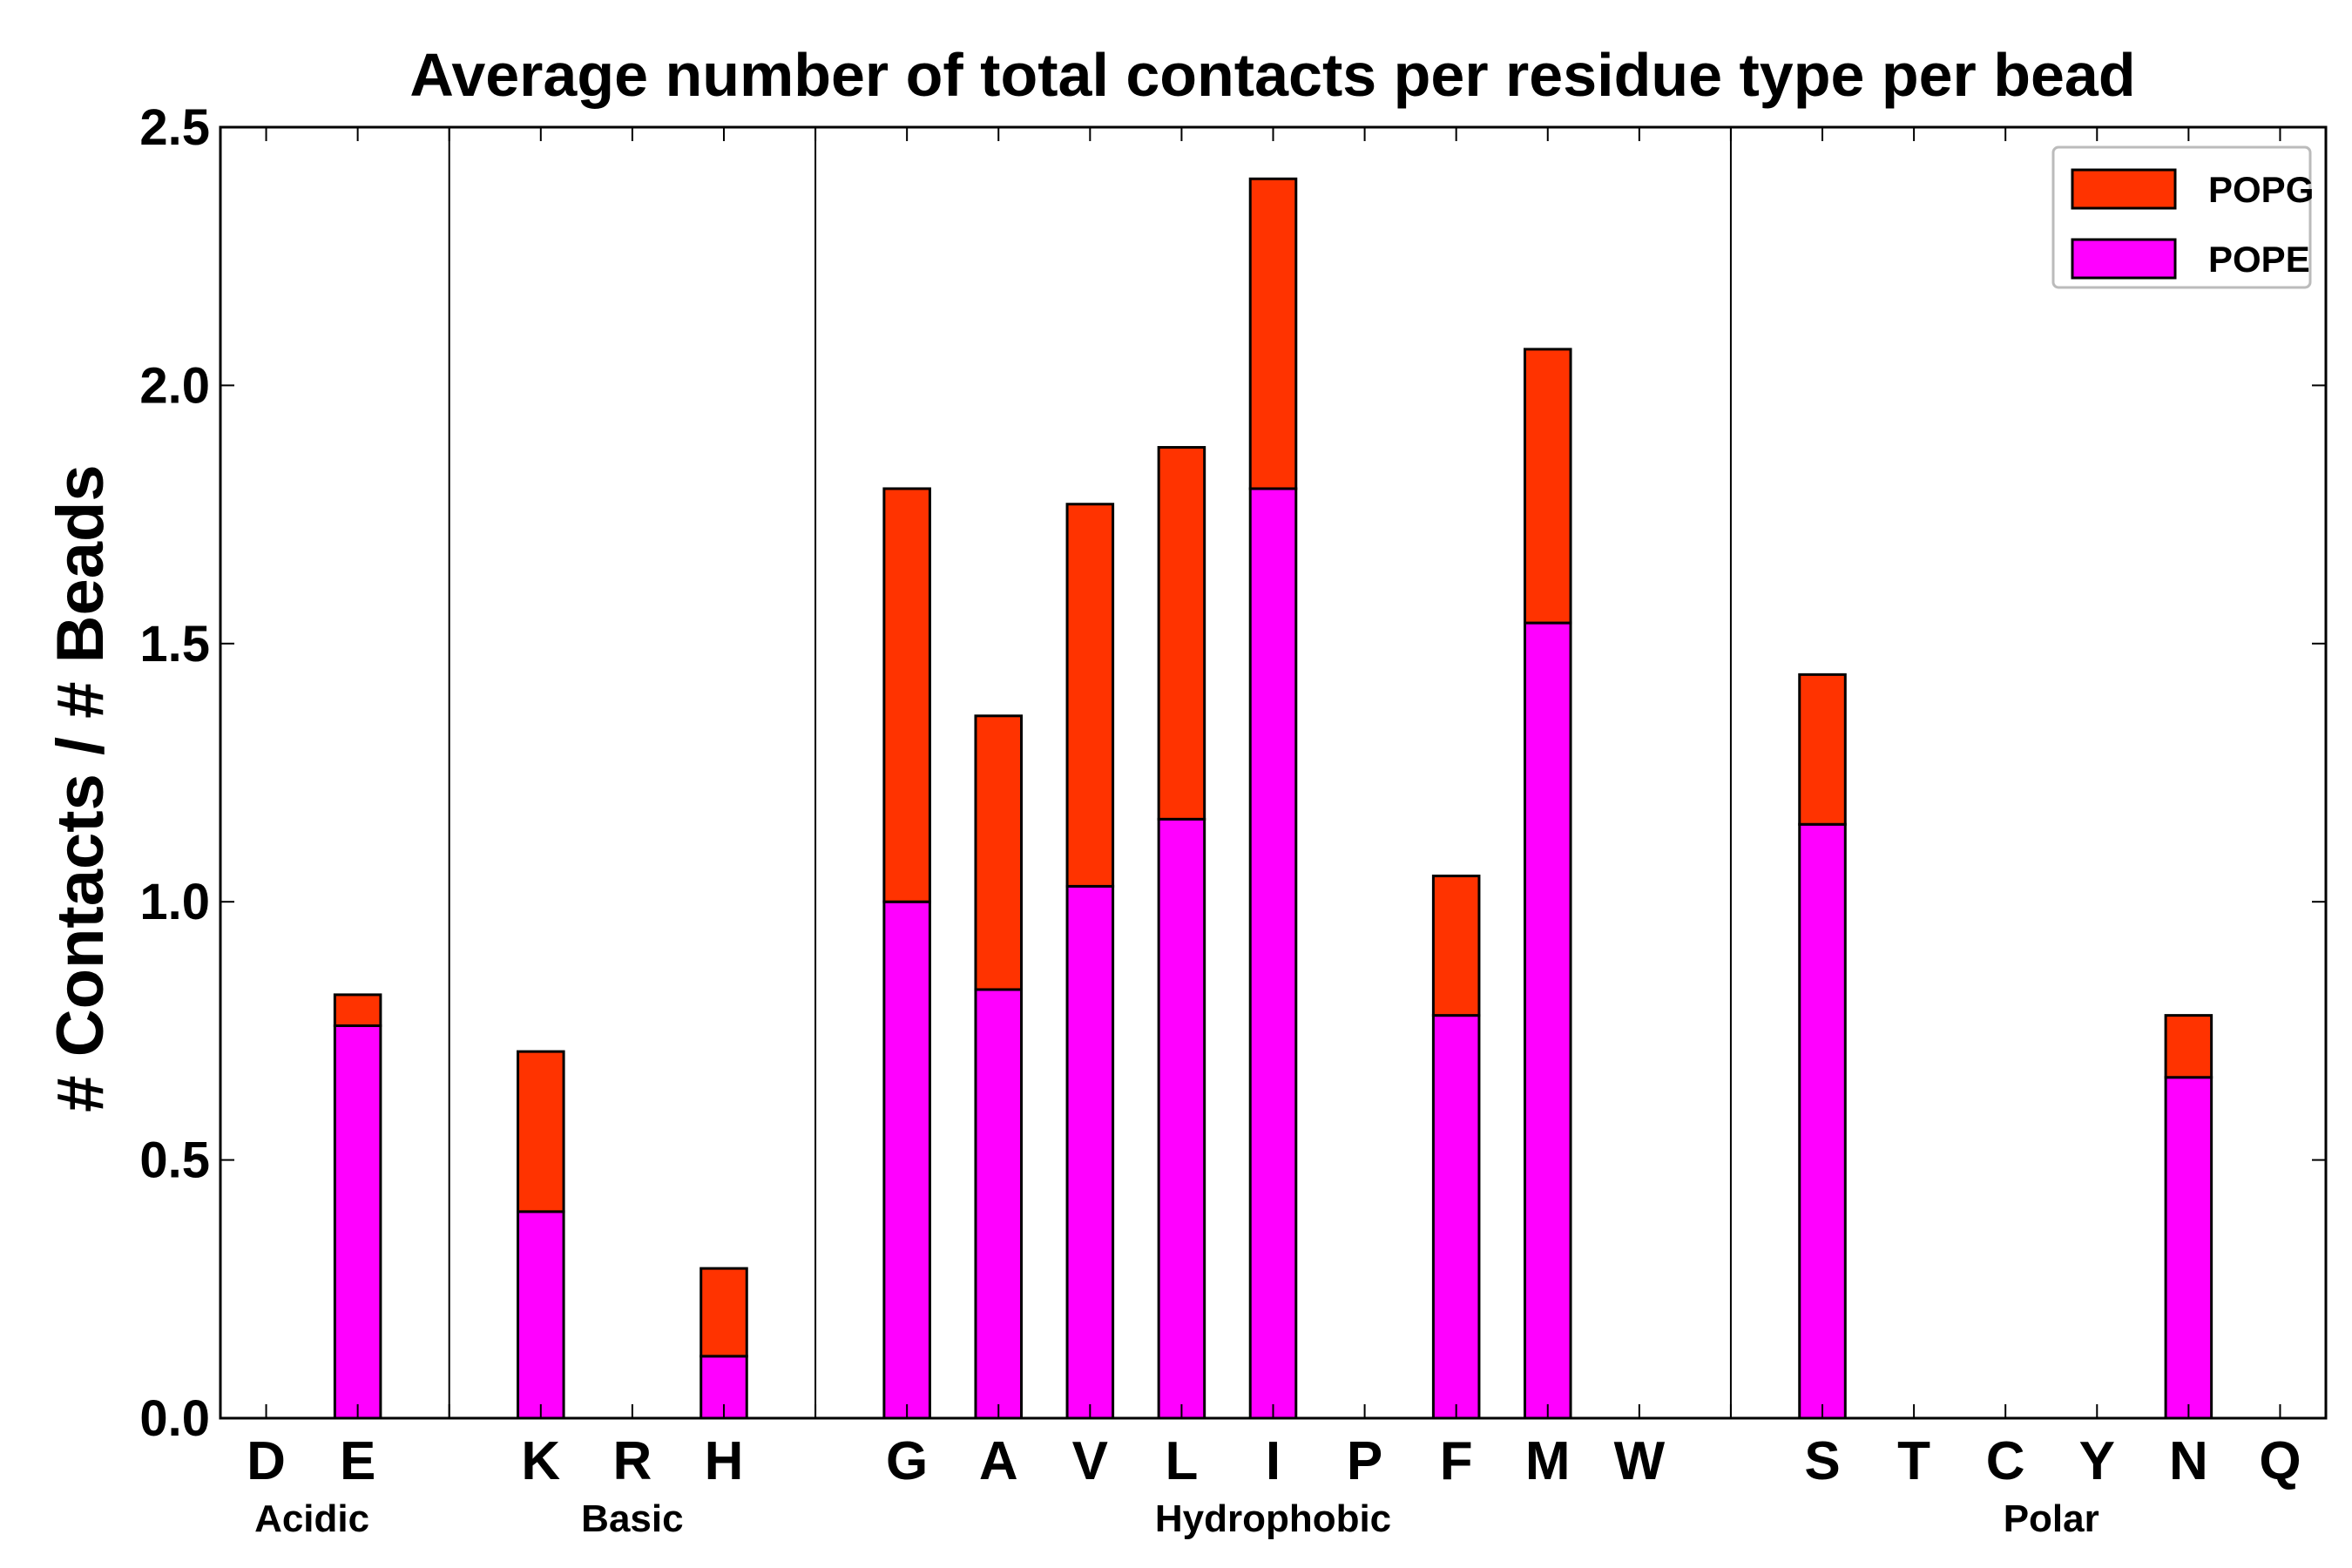  I want to click on x-tick-label: G, so click(907, 1461).